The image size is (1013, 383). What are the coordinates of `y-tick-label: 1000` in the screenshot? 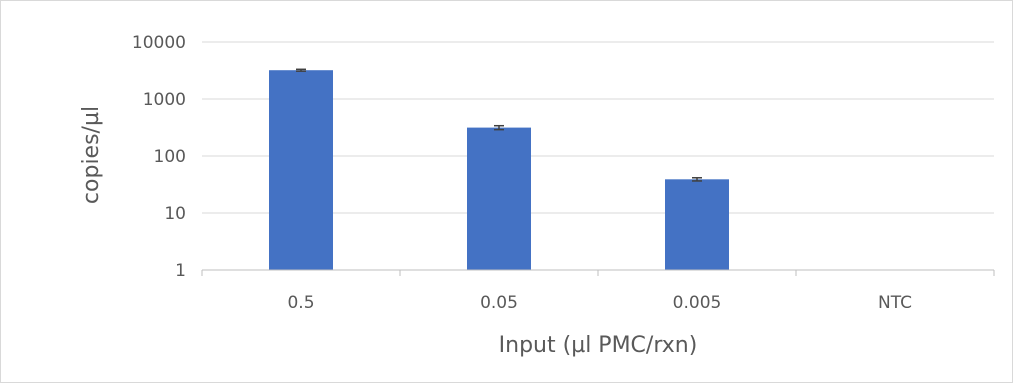 It's located at (164, 100).